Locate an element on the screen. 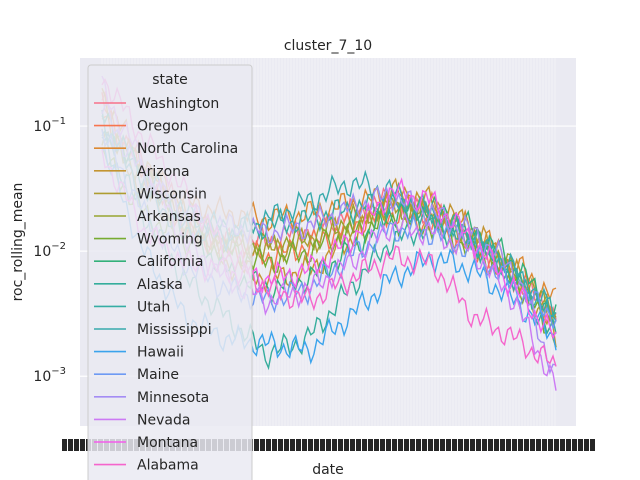 The width and height of the screenshot is (640, 480). y-tick-labels: 10⁻¹ 10⁻² 10⁻³ is located at coordinates (49, 250).